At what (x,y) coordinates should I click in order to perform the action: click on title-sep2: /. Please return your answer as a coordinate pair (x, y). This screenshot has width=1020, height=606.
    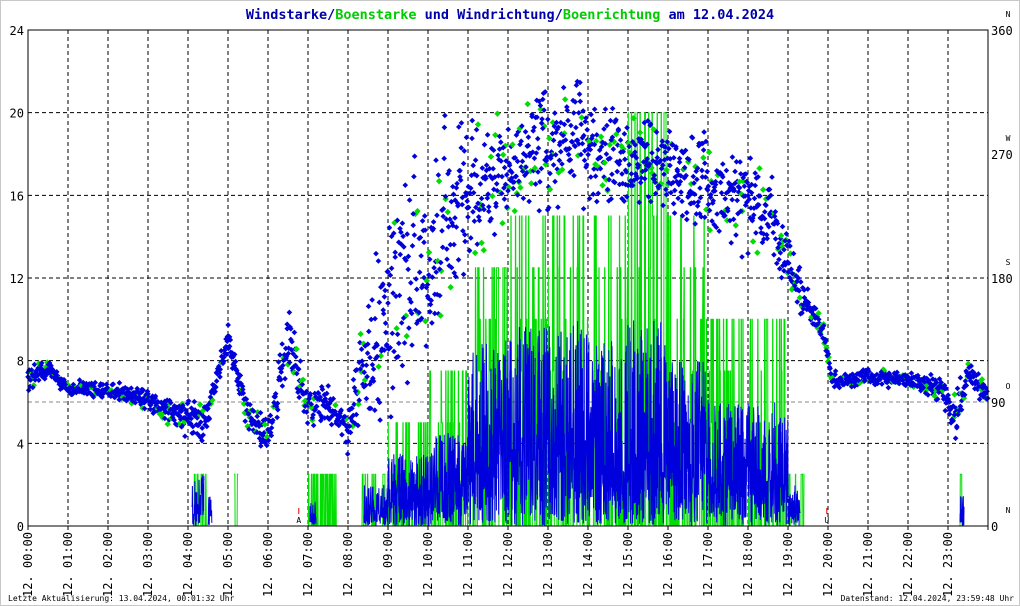
    Looking at the image, I should click on (559, 15).